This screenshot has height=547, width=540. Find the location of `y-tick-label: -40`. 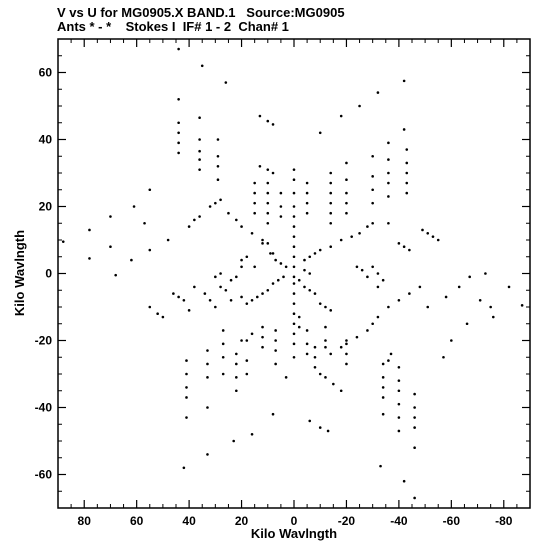

y-tick-label: -40 is located at coordinates (44, 408).